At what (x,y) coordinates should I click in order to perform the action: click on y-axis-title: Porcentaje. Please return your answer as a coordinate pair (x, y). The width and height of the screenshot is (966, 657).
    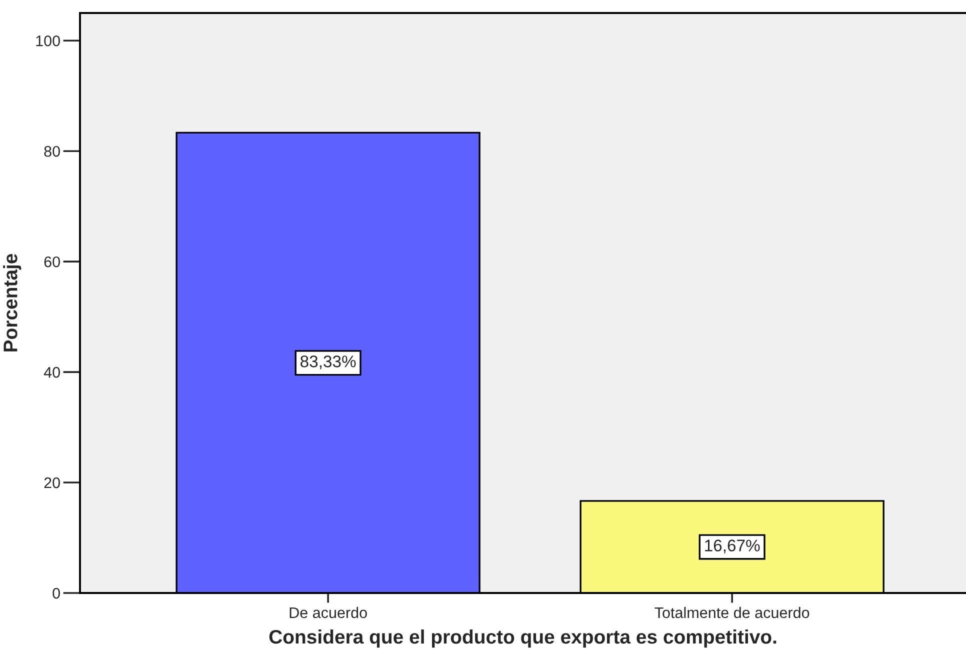
    Looking at the image, I should click on (12, 303).